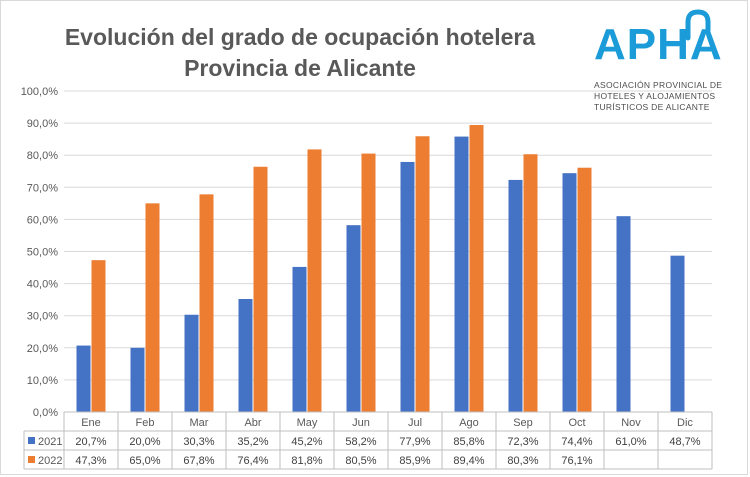 This screenshot has width=750, height=477. I want to click on bar-2021-ago, so click(461, 274).